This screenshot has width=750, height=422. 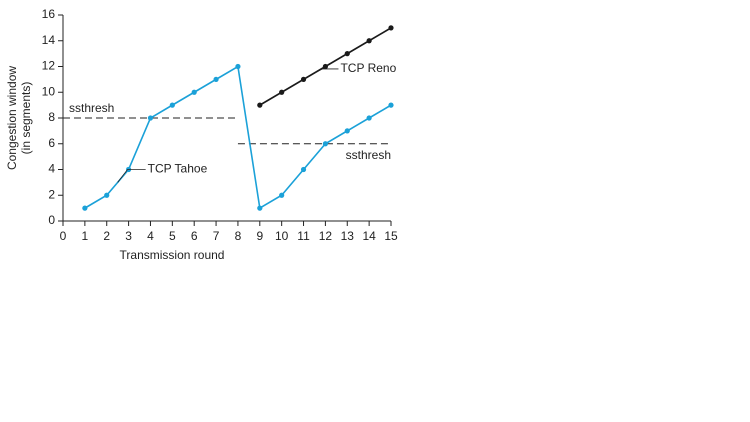 What do you see at coordinates (326, 236) in the screenshot?
I see `x-tick-label: 12` at bounding box center [326, 236].